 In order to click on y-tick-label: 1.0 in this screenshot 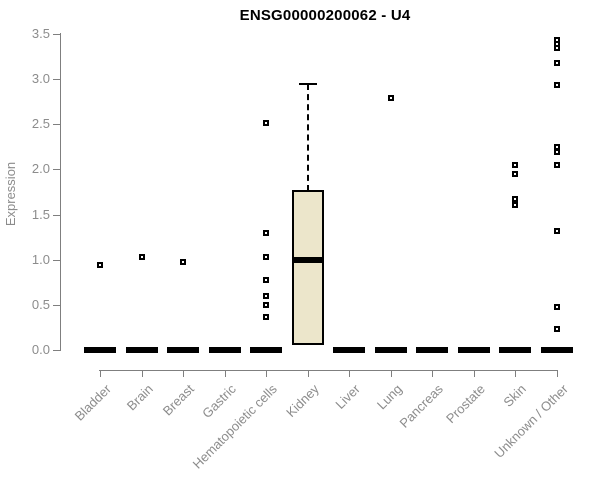, I will do `click(40, 259)`.